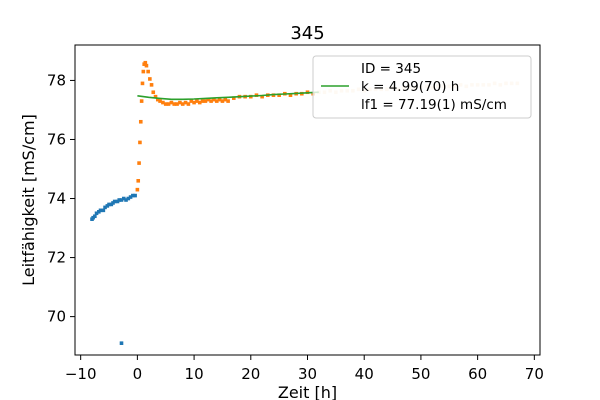 The width and height of the screenshot is (600, 400). I want to click on y-tick-label: 70, so click(56, 317).